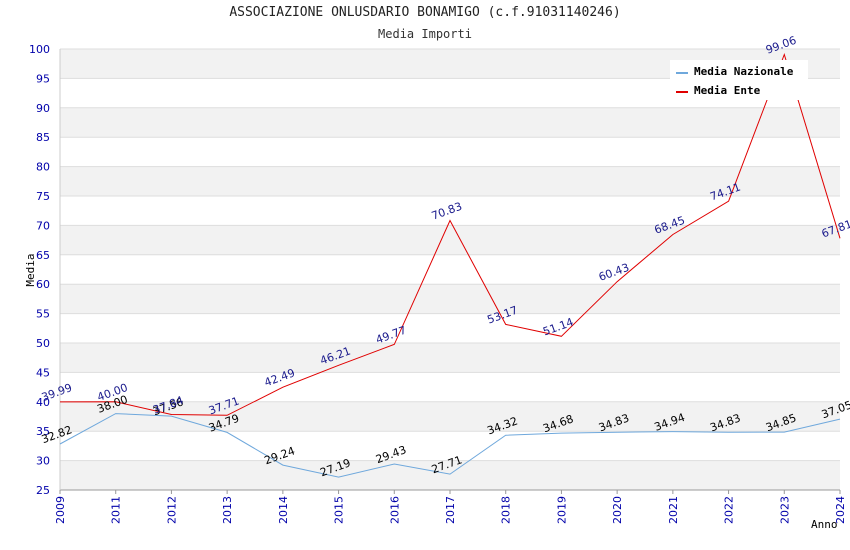  I want to click on y-tick-label: 80, so click(43, 167).